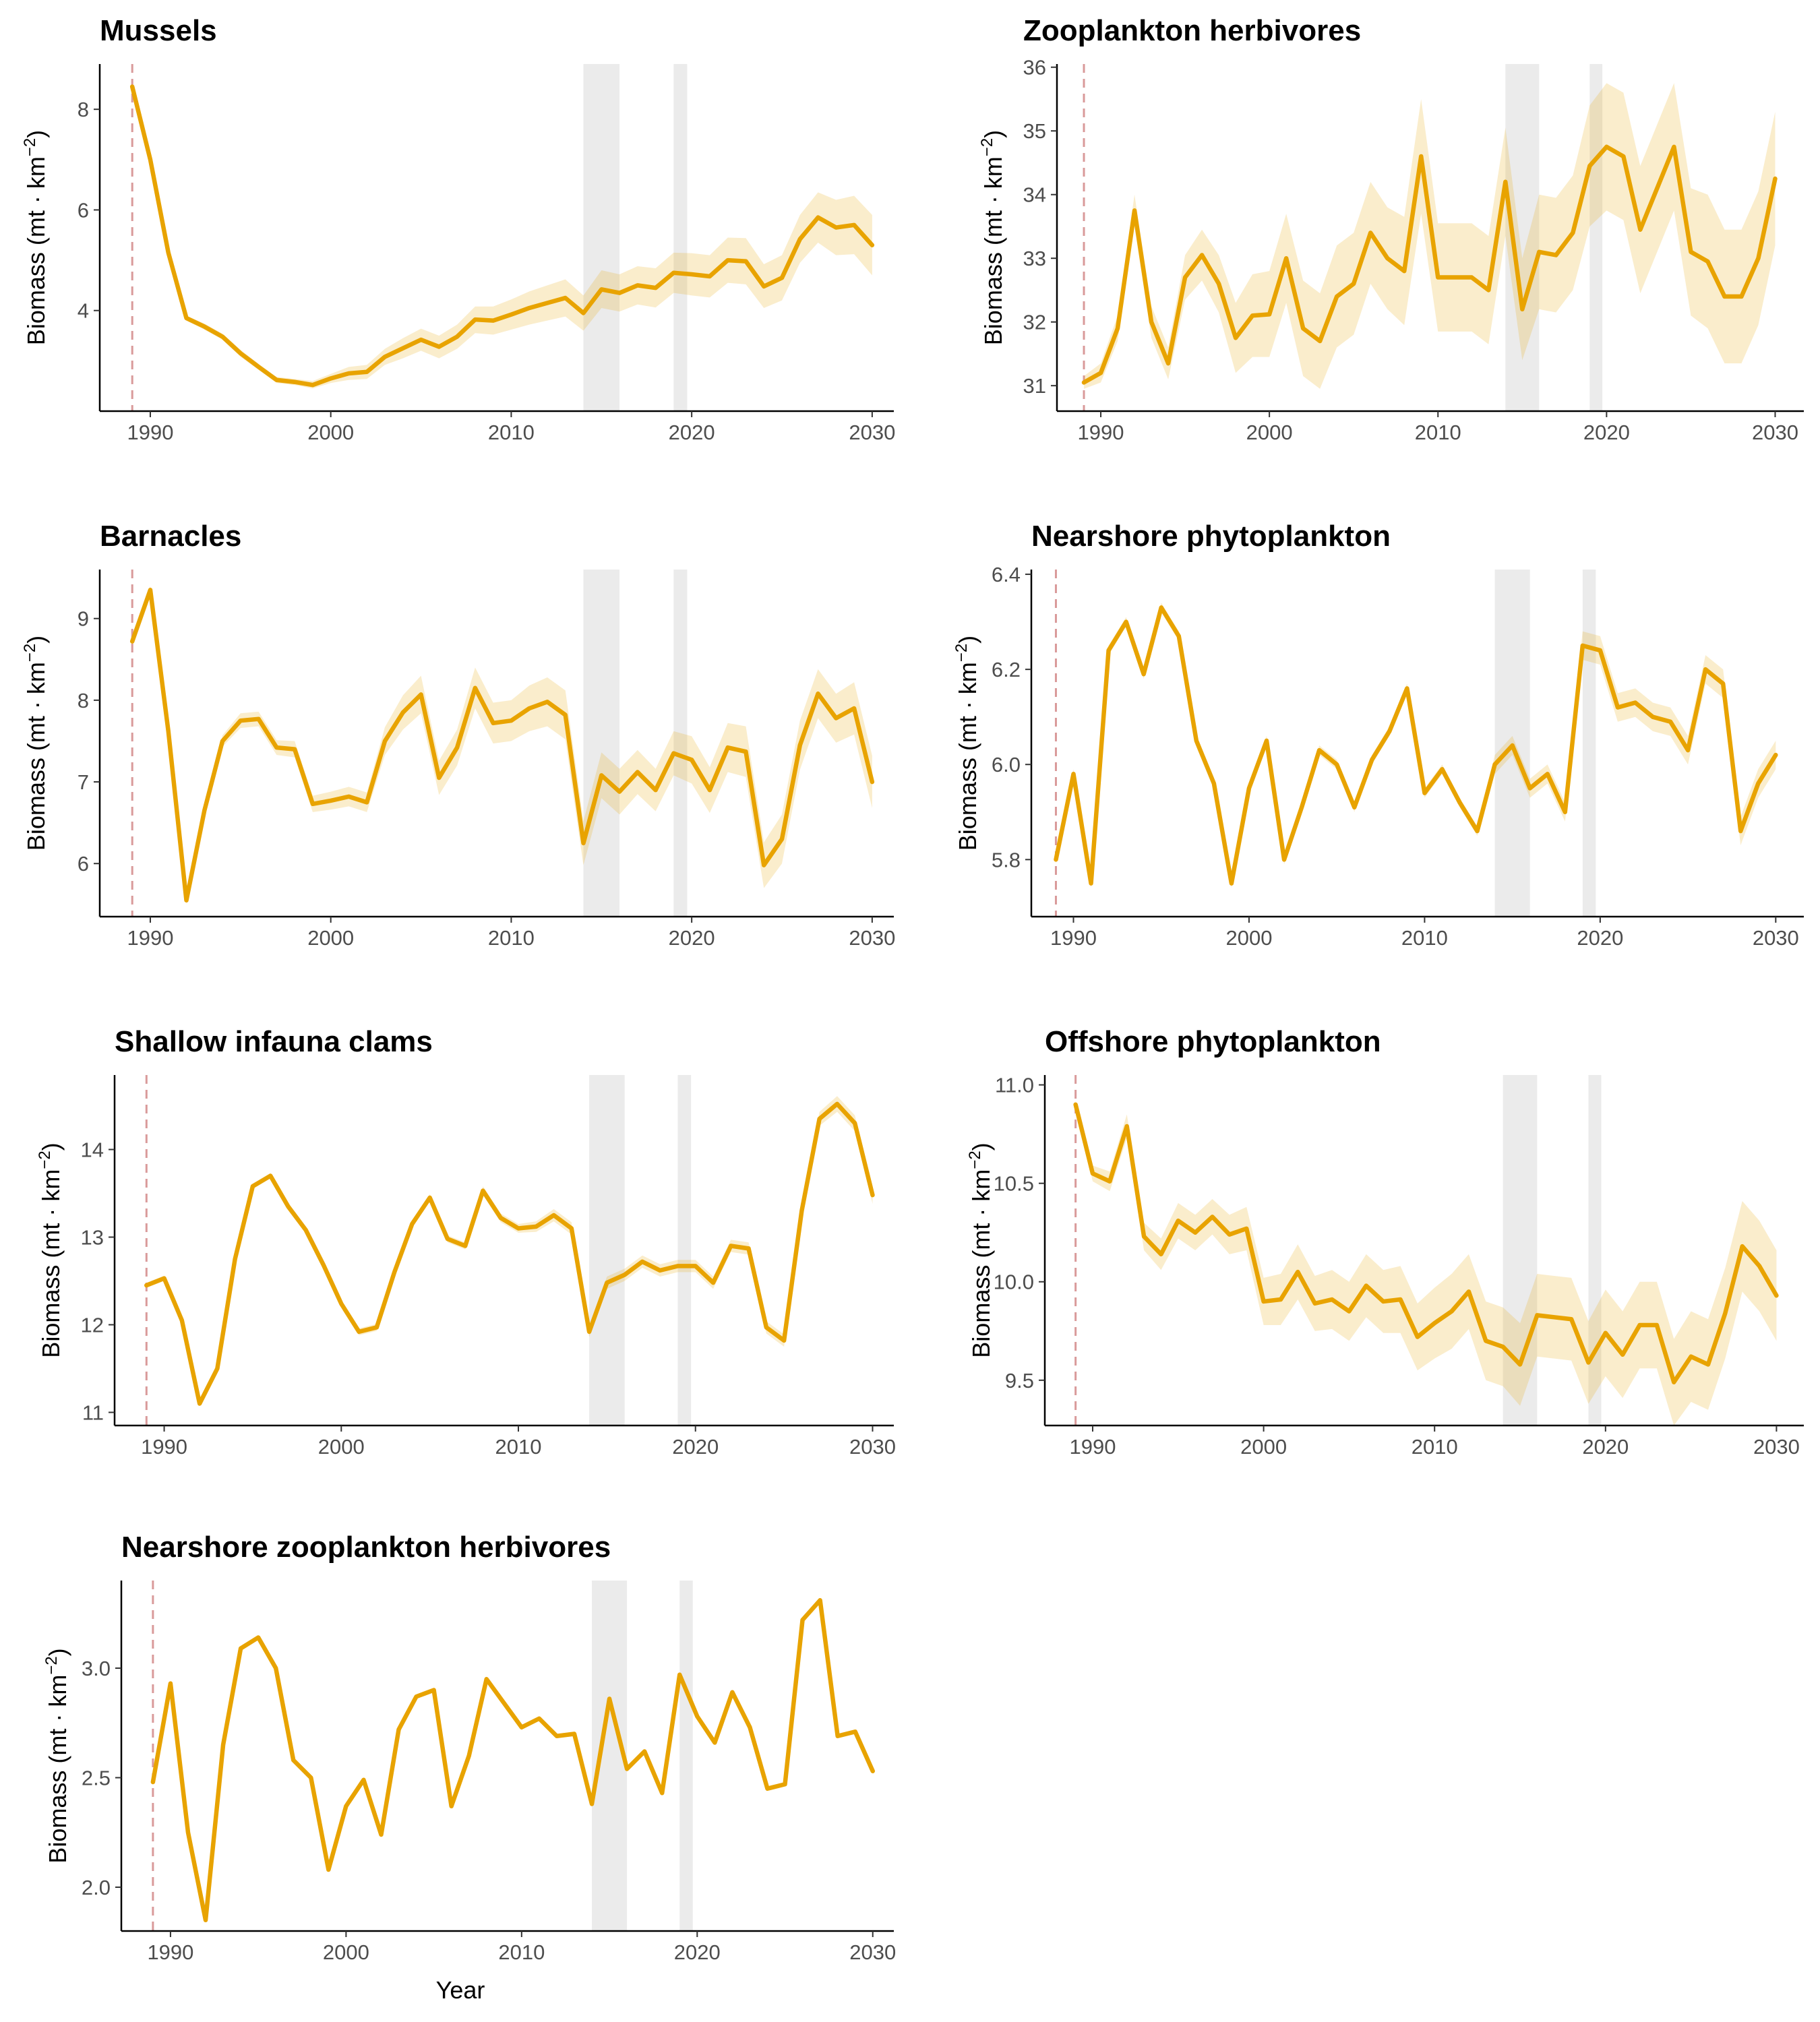 This screenshot has width=1820, height=2022. Describe the element at coordinates (96, 1669) in the screenshot. I see `y-tick-label: 3.0` at that location.